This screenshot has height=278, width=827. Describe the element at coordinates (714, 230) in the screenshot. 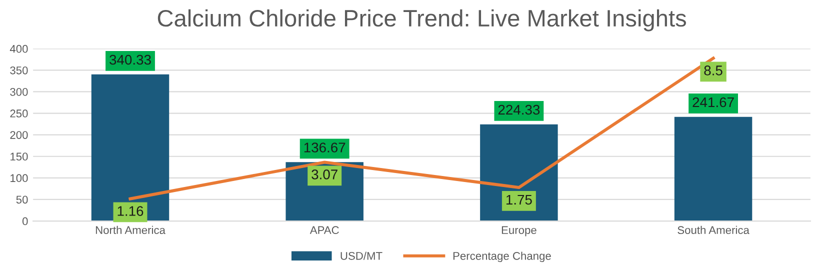

I see `x-tick-label: South America` at that location.